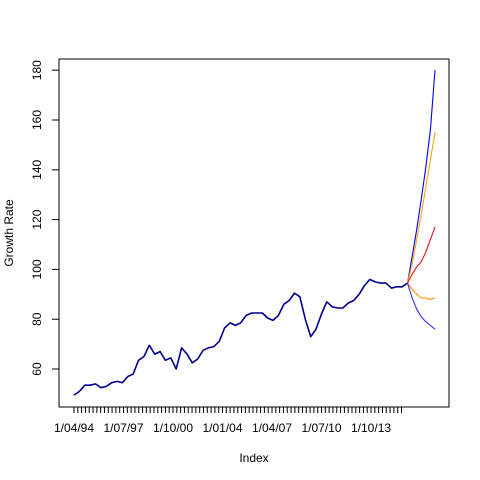 This screenshot has width=480, height=480. What do you see at coordinates (237, 410) in the screenshot?
I see `history-tick-marks` at bounding box center [237, 410].